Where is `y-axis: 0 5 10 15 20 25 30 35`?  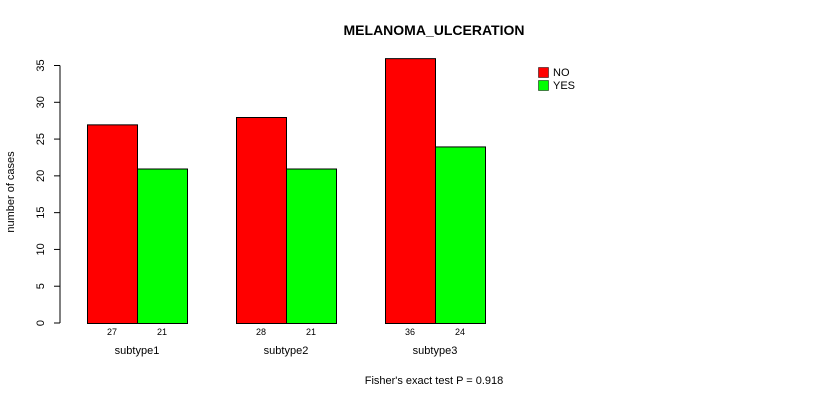
y-axis: 0 5 10 15 20 25 30 35 is located at coordinates (48, 192).